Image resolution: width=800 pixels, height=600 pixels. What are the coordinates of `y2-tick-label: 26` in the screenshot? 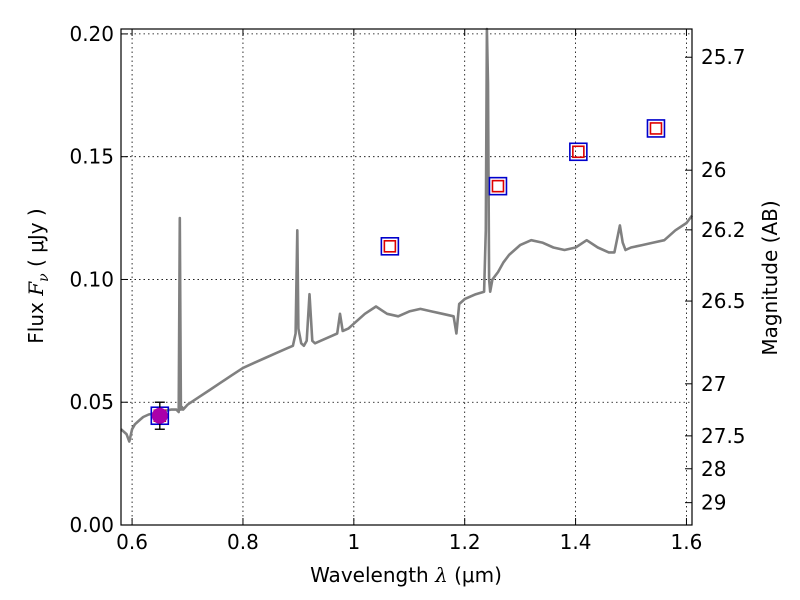 It's located at (713, 170).